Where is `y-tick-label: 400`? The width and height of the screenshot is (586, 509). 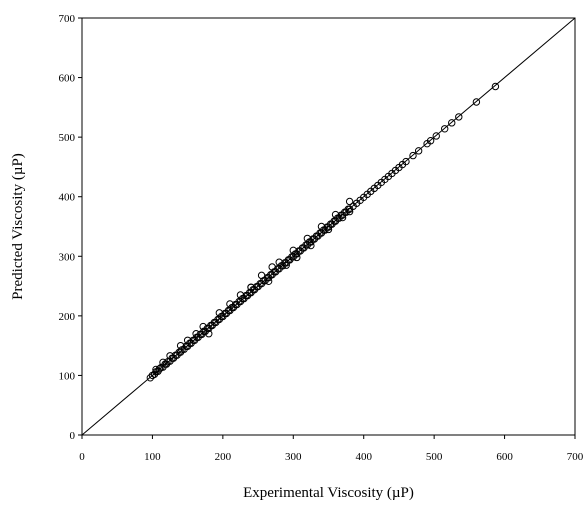 y-tick-label: 400 is located at coordinates (67, 198).